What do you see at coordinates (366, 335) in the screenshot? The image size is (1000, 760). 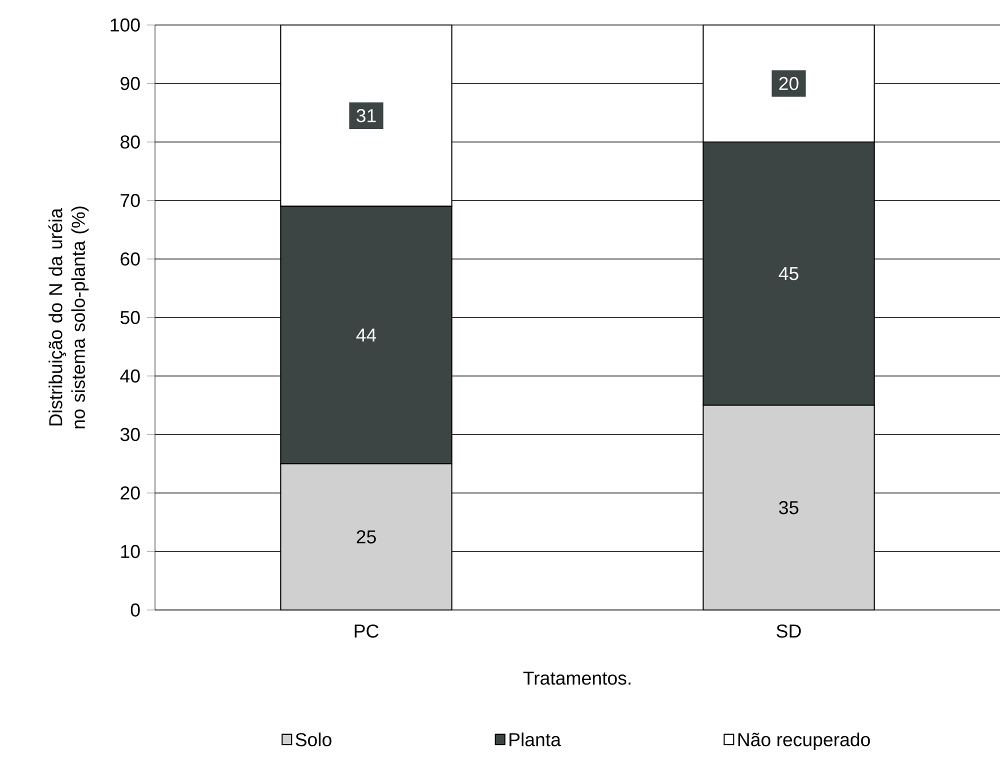 I see `data-label: 44` at bounding box center [366, 335].